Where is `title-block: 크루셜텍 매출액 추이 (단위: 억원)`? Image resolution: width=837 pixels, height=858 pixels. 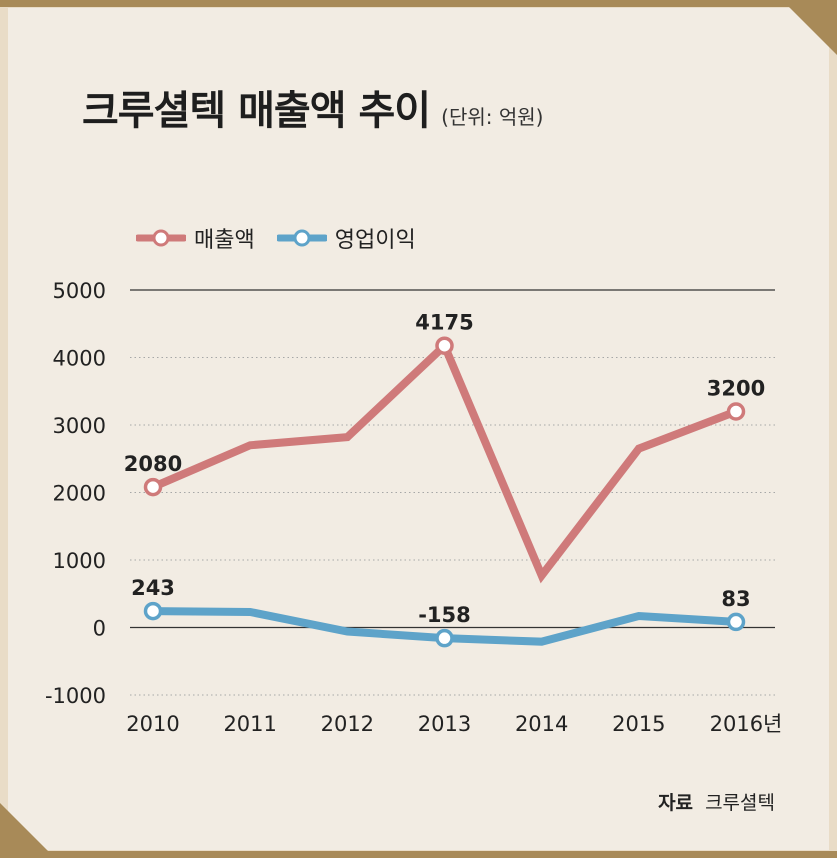 title-block: 크루셜텍 매출액 추이 (단위: 억원) is located at coordinates (312, 107).